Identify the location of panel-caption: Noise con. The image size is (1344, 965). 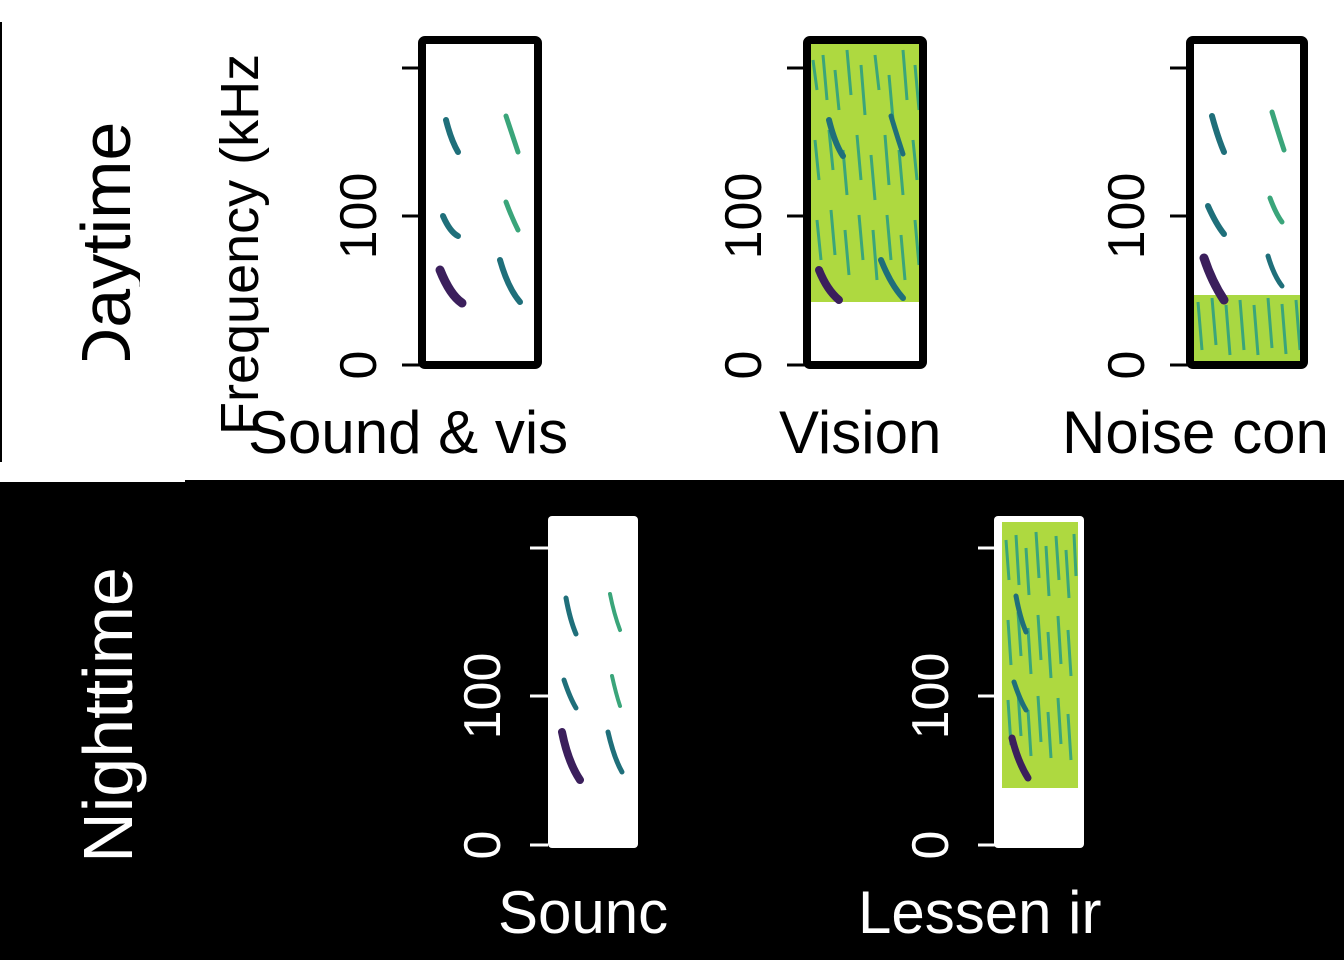
(1195, 432).